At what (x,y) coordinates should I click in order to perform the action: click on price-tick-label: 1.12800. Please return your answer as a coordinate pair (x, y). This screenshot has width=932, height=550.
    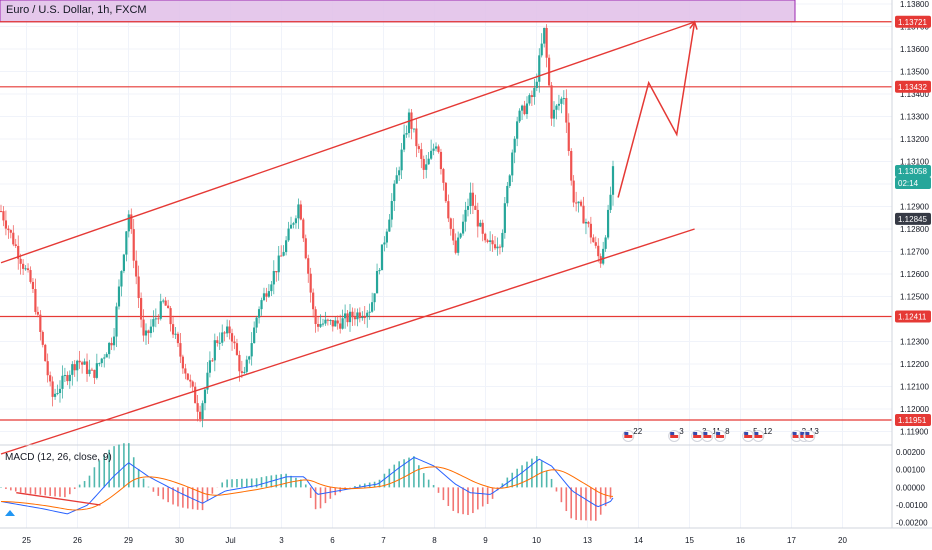
    Looking at the image, I should click on (914, 229).